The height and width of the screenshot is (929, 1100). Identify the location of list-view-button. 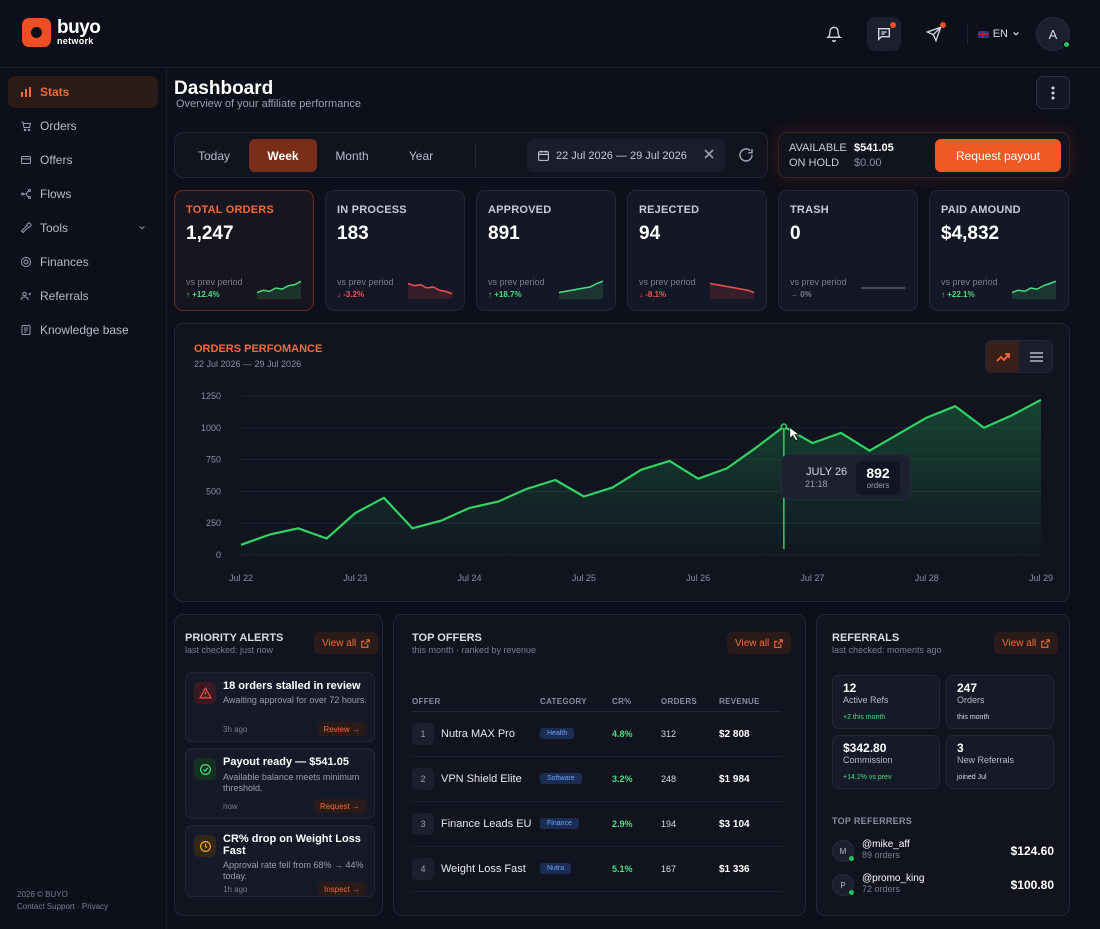
(1036, 356).